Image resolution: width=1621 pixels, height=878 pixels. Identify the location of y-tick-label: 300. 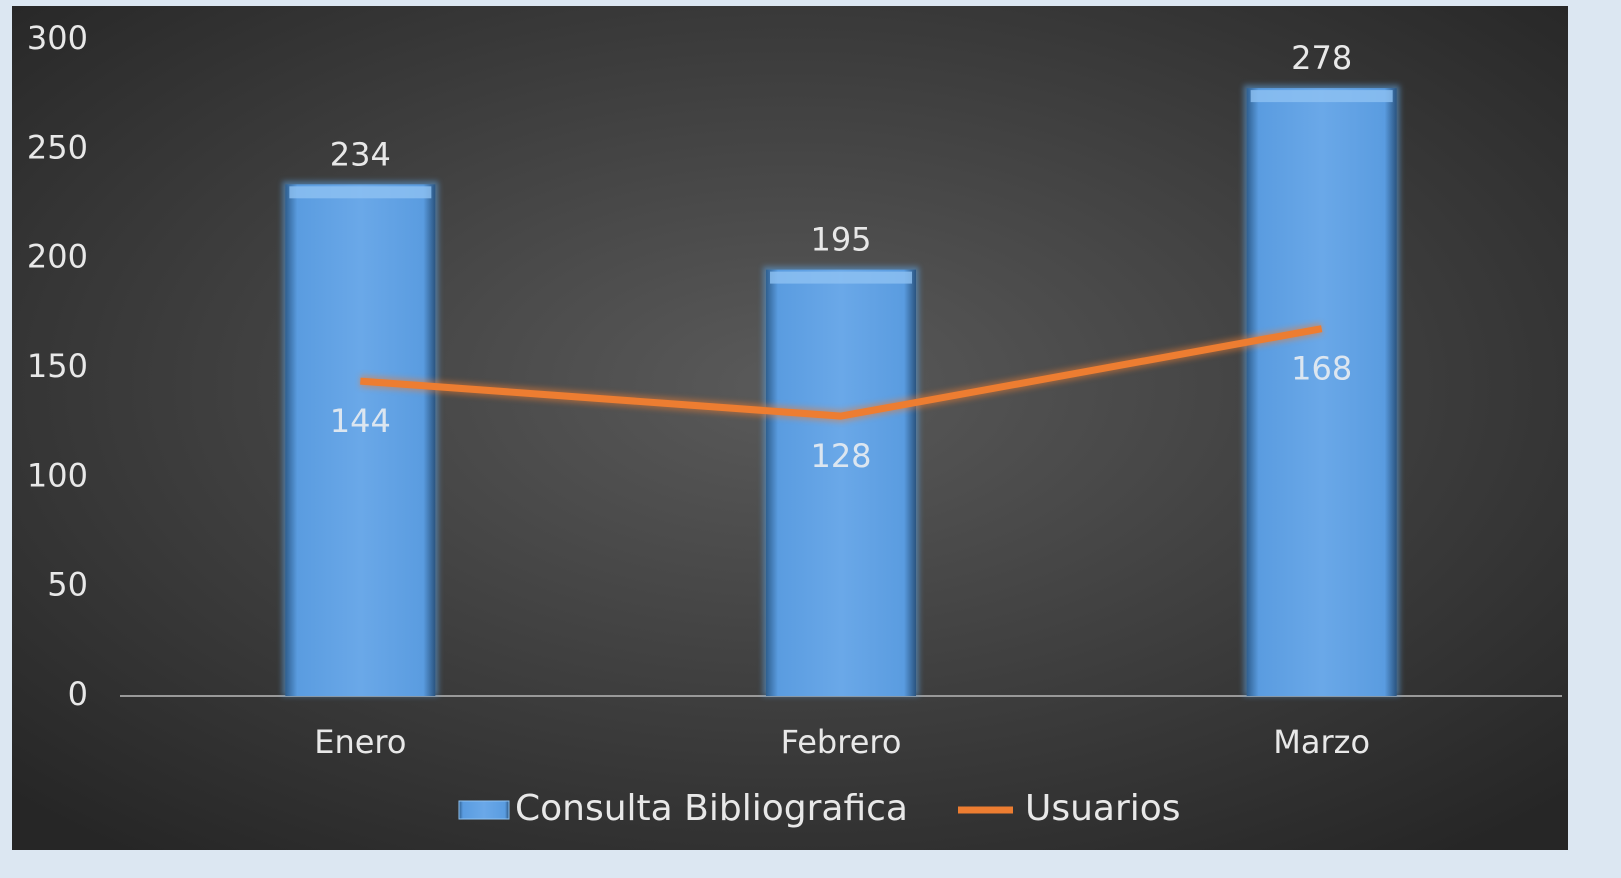
(57, 38).